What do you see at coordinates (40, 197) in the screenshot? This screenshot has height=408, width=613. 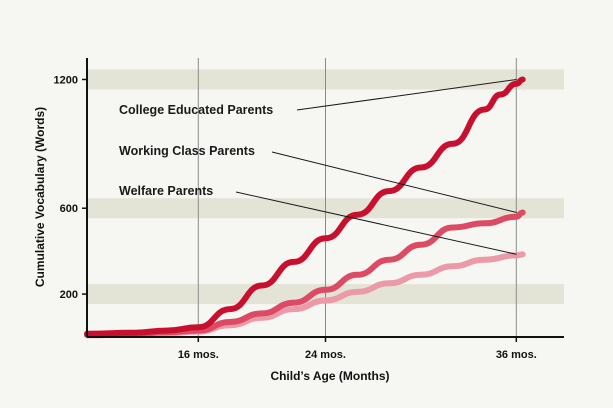 I see `y-axis-title: Cumulative Vocabulary (Words)` at bounding box center [40, 197].